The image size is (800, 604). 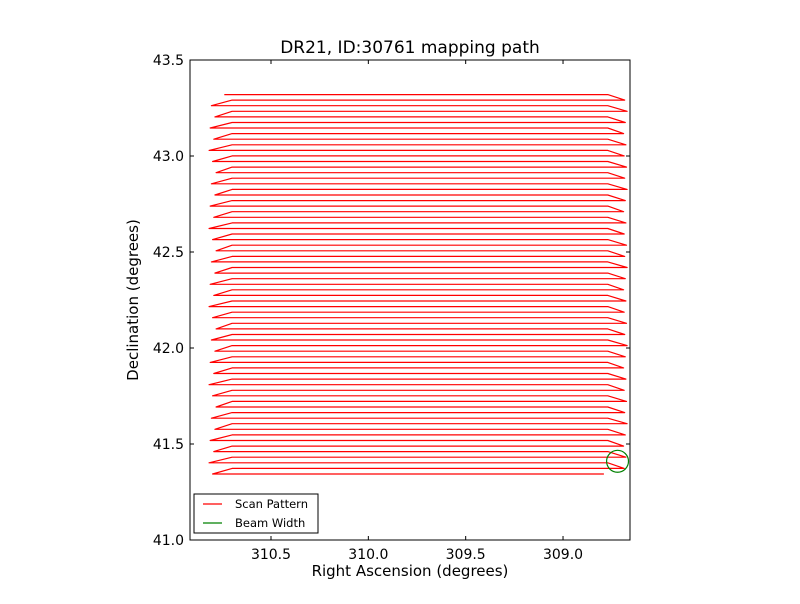 I want to click on x-tick-label: 310.5, so click(x=271, y=555).